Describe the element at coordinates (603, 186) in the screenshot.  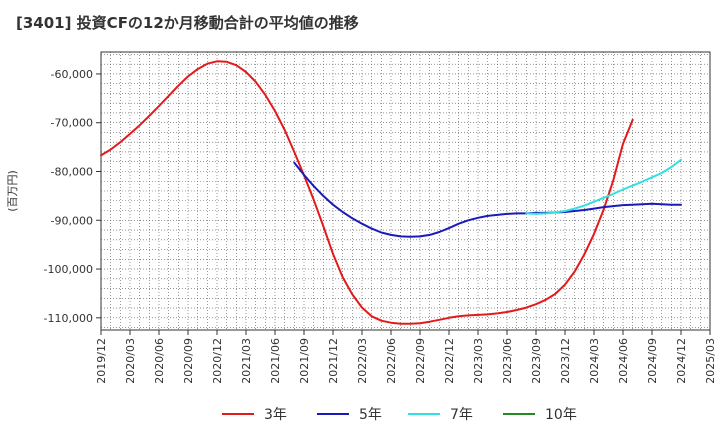
I see `series-line-7年` at that location.